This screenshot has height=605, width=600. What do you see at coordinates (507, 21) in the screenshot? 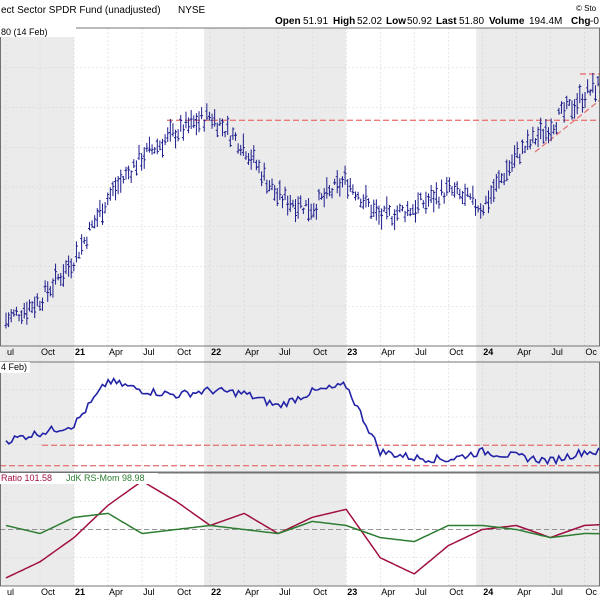
I see `volume-label: Volume` at bounding box center [507, 21].